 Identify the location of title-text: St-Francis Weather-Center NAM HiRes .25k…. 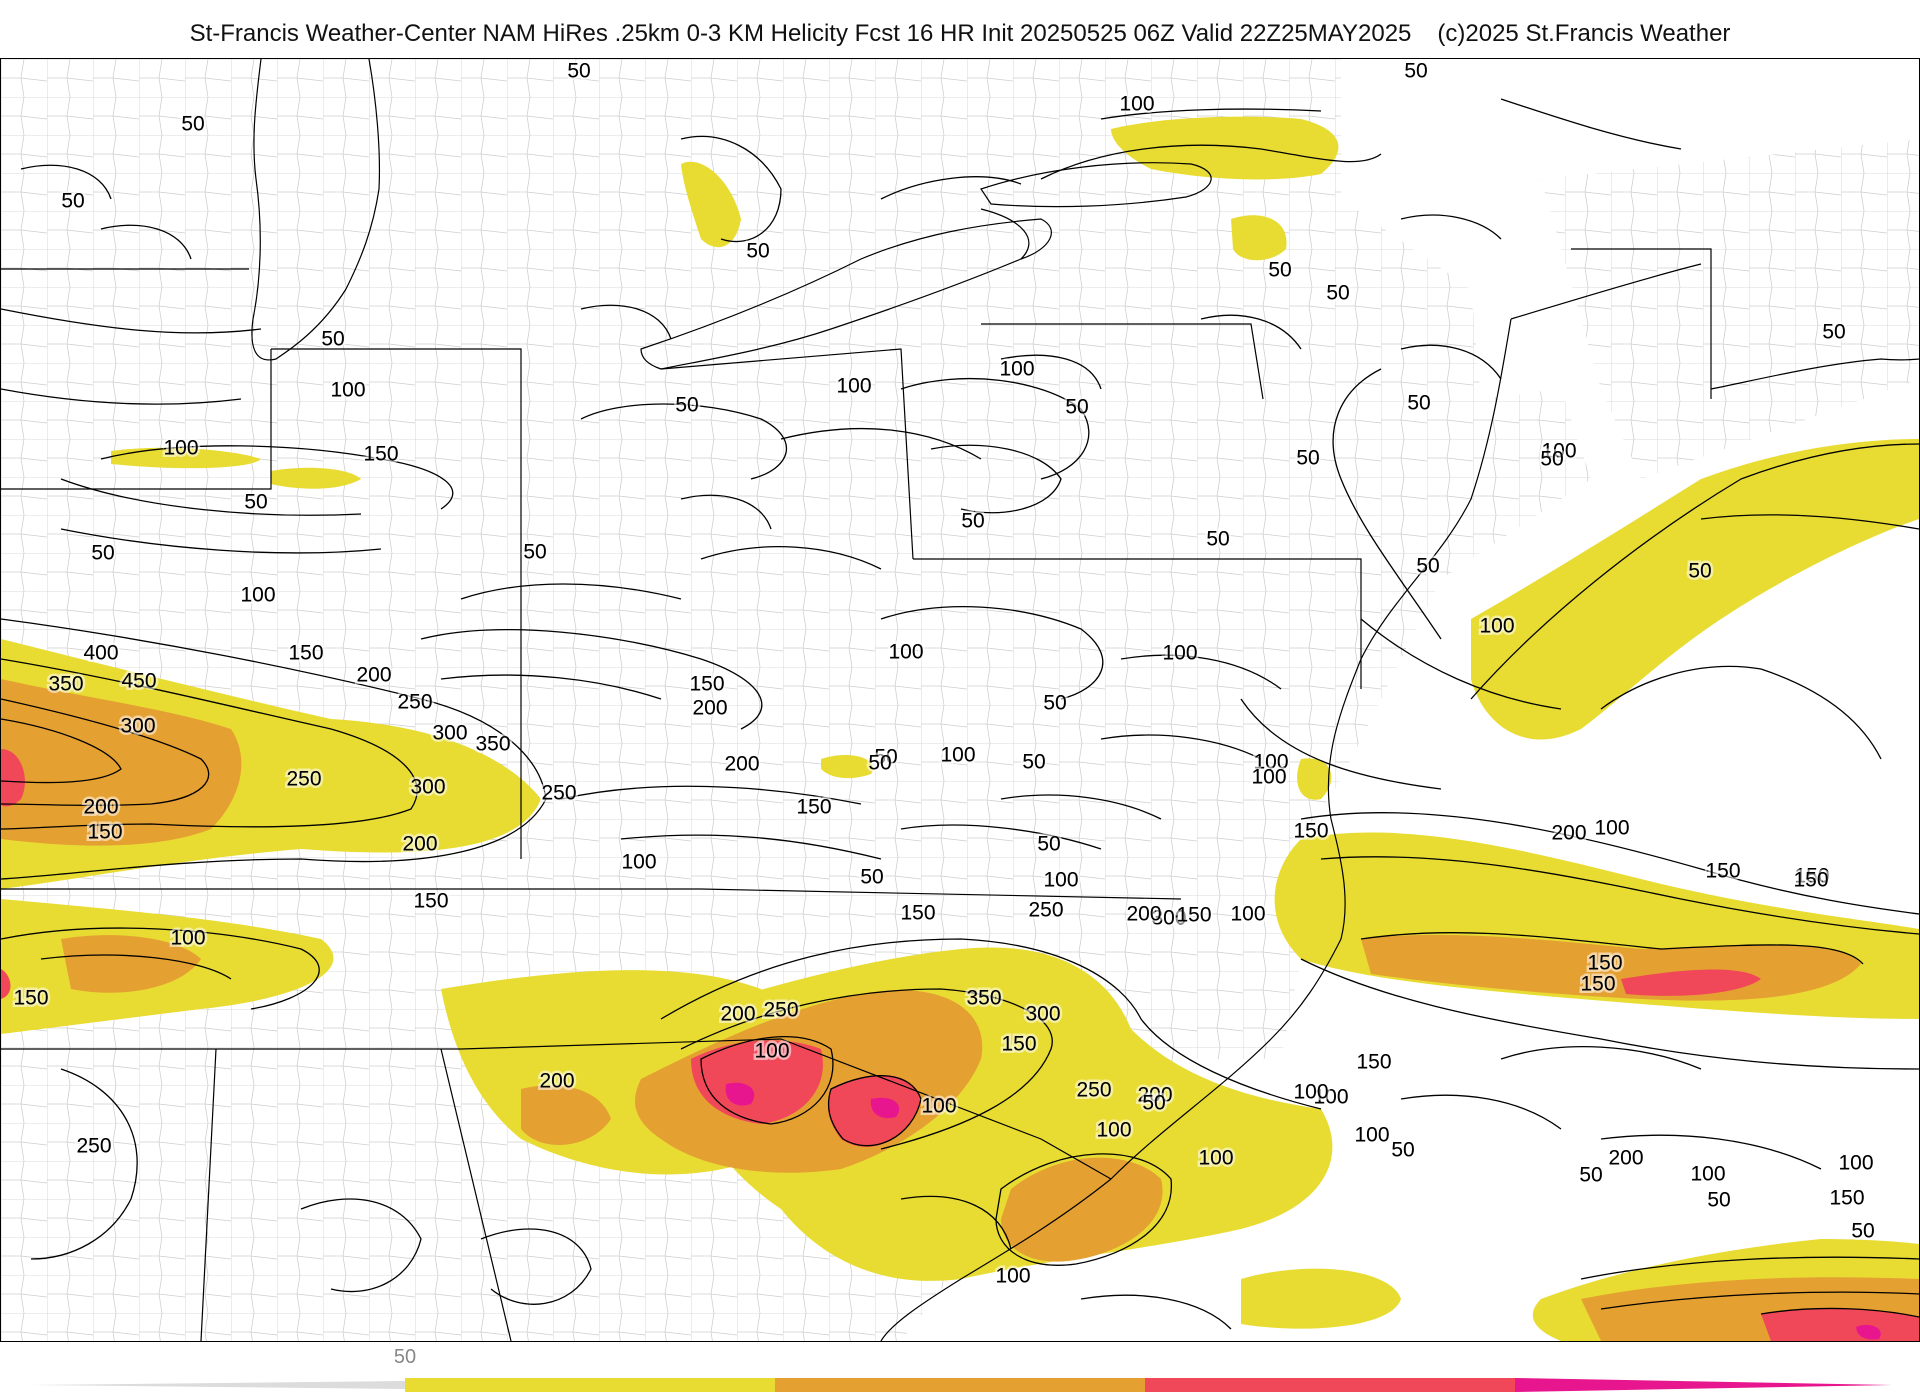
(800, 33).